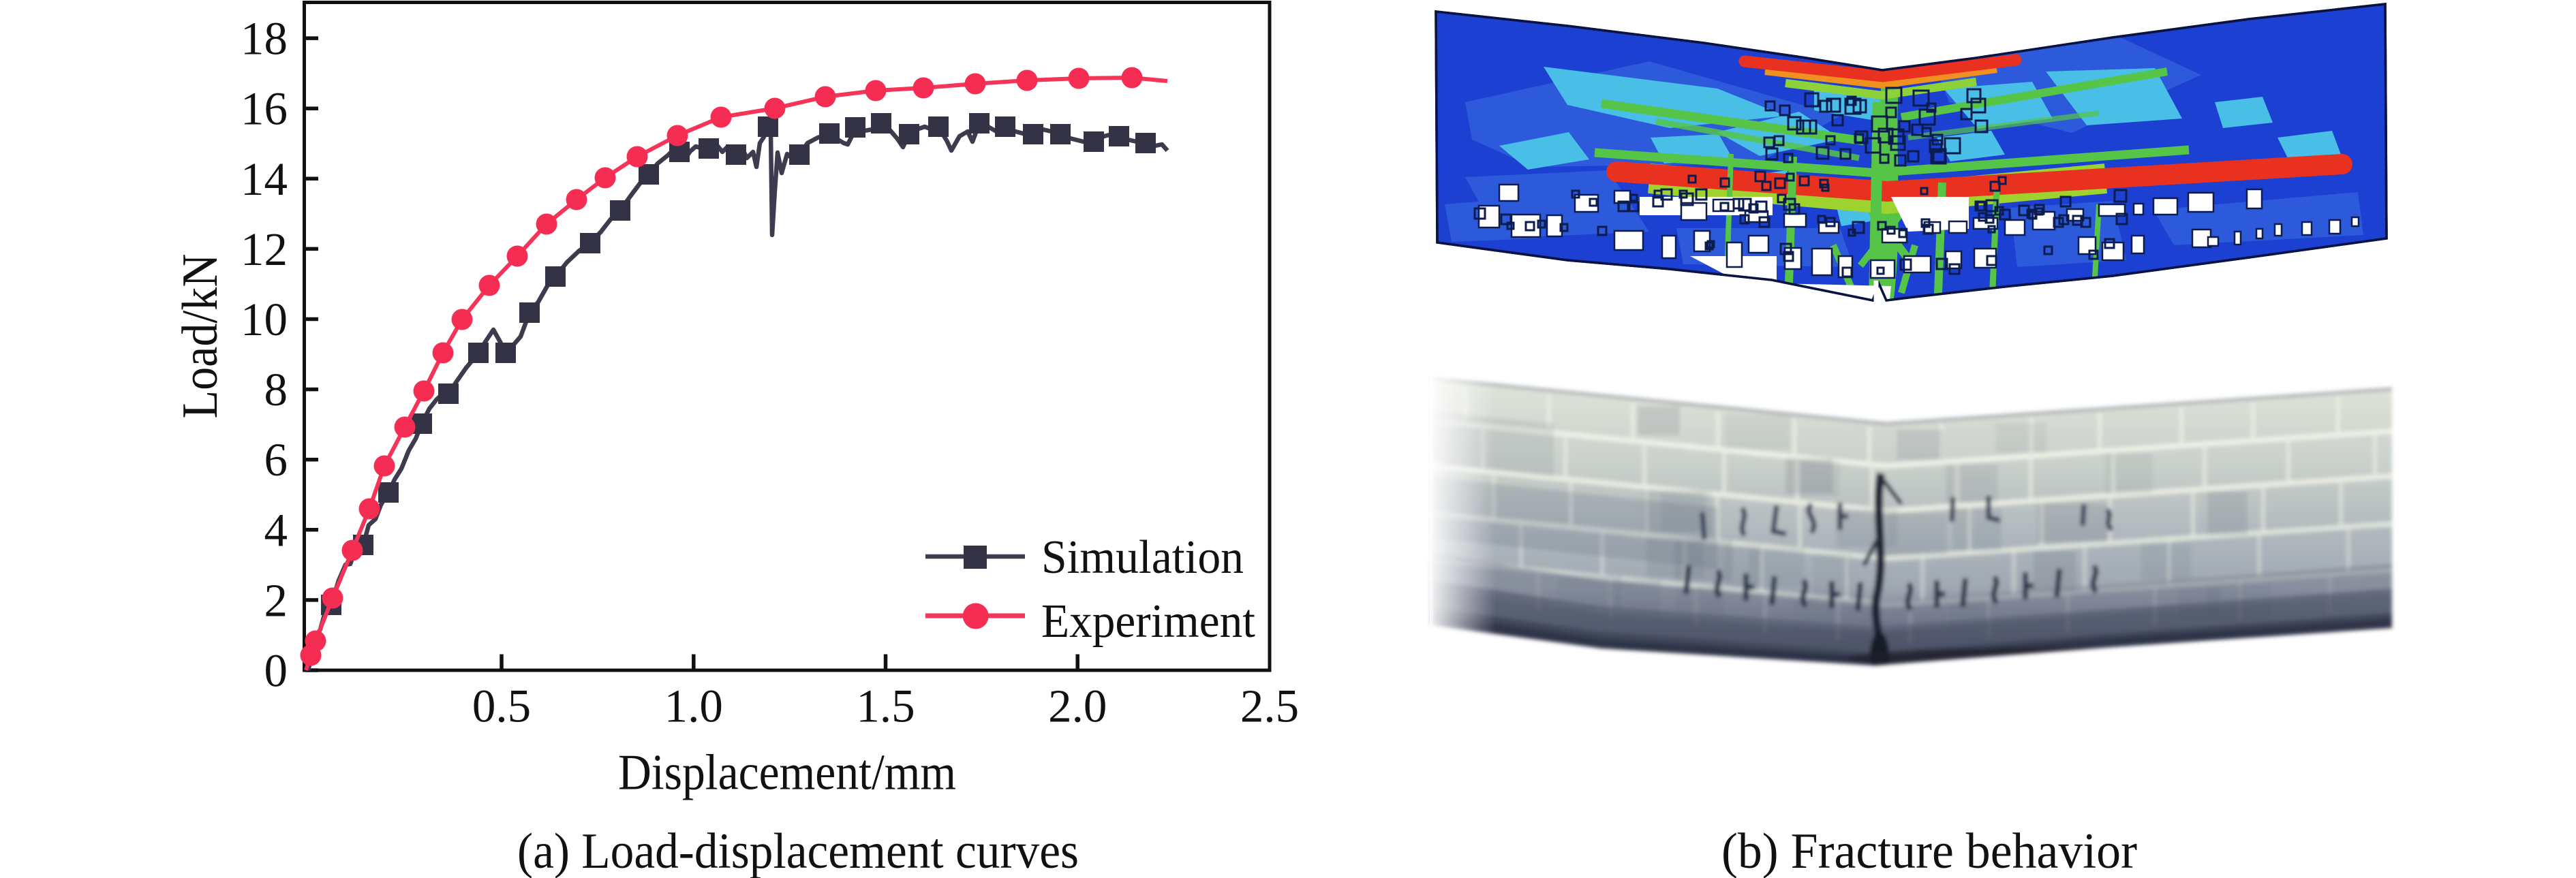 The height and width of the screenshot is (878, 2576). What do you see at coordinates (264, 39) in the screenshot?
I see `svg-text: 18` at bounding box center [264, 39].